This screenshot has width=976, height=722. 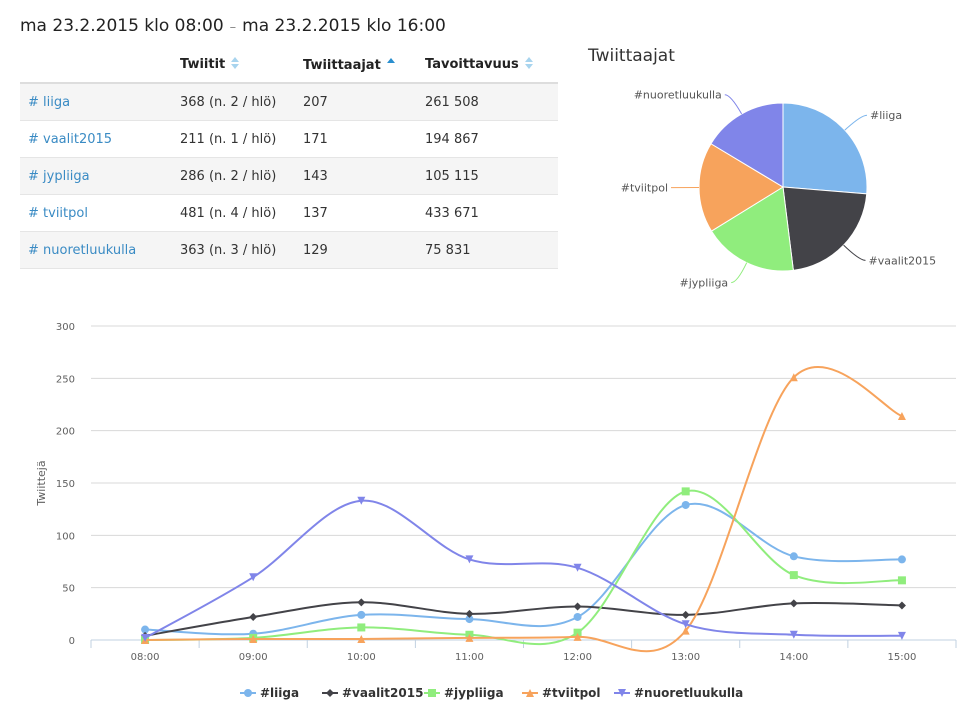 I want to click on column-header-tweets: Twiitit, so click(x=233, y=65).